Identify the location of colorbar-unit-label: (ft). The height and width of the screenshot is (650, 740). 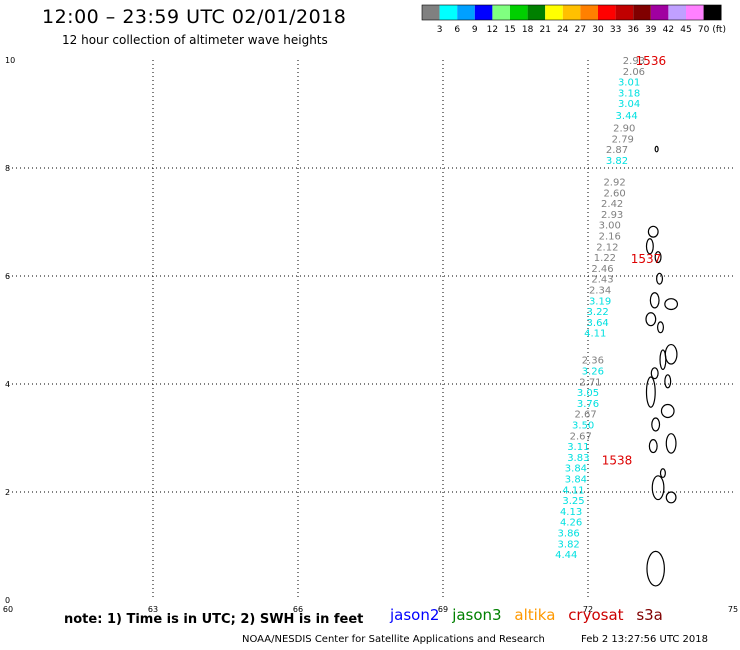
(719, 30).